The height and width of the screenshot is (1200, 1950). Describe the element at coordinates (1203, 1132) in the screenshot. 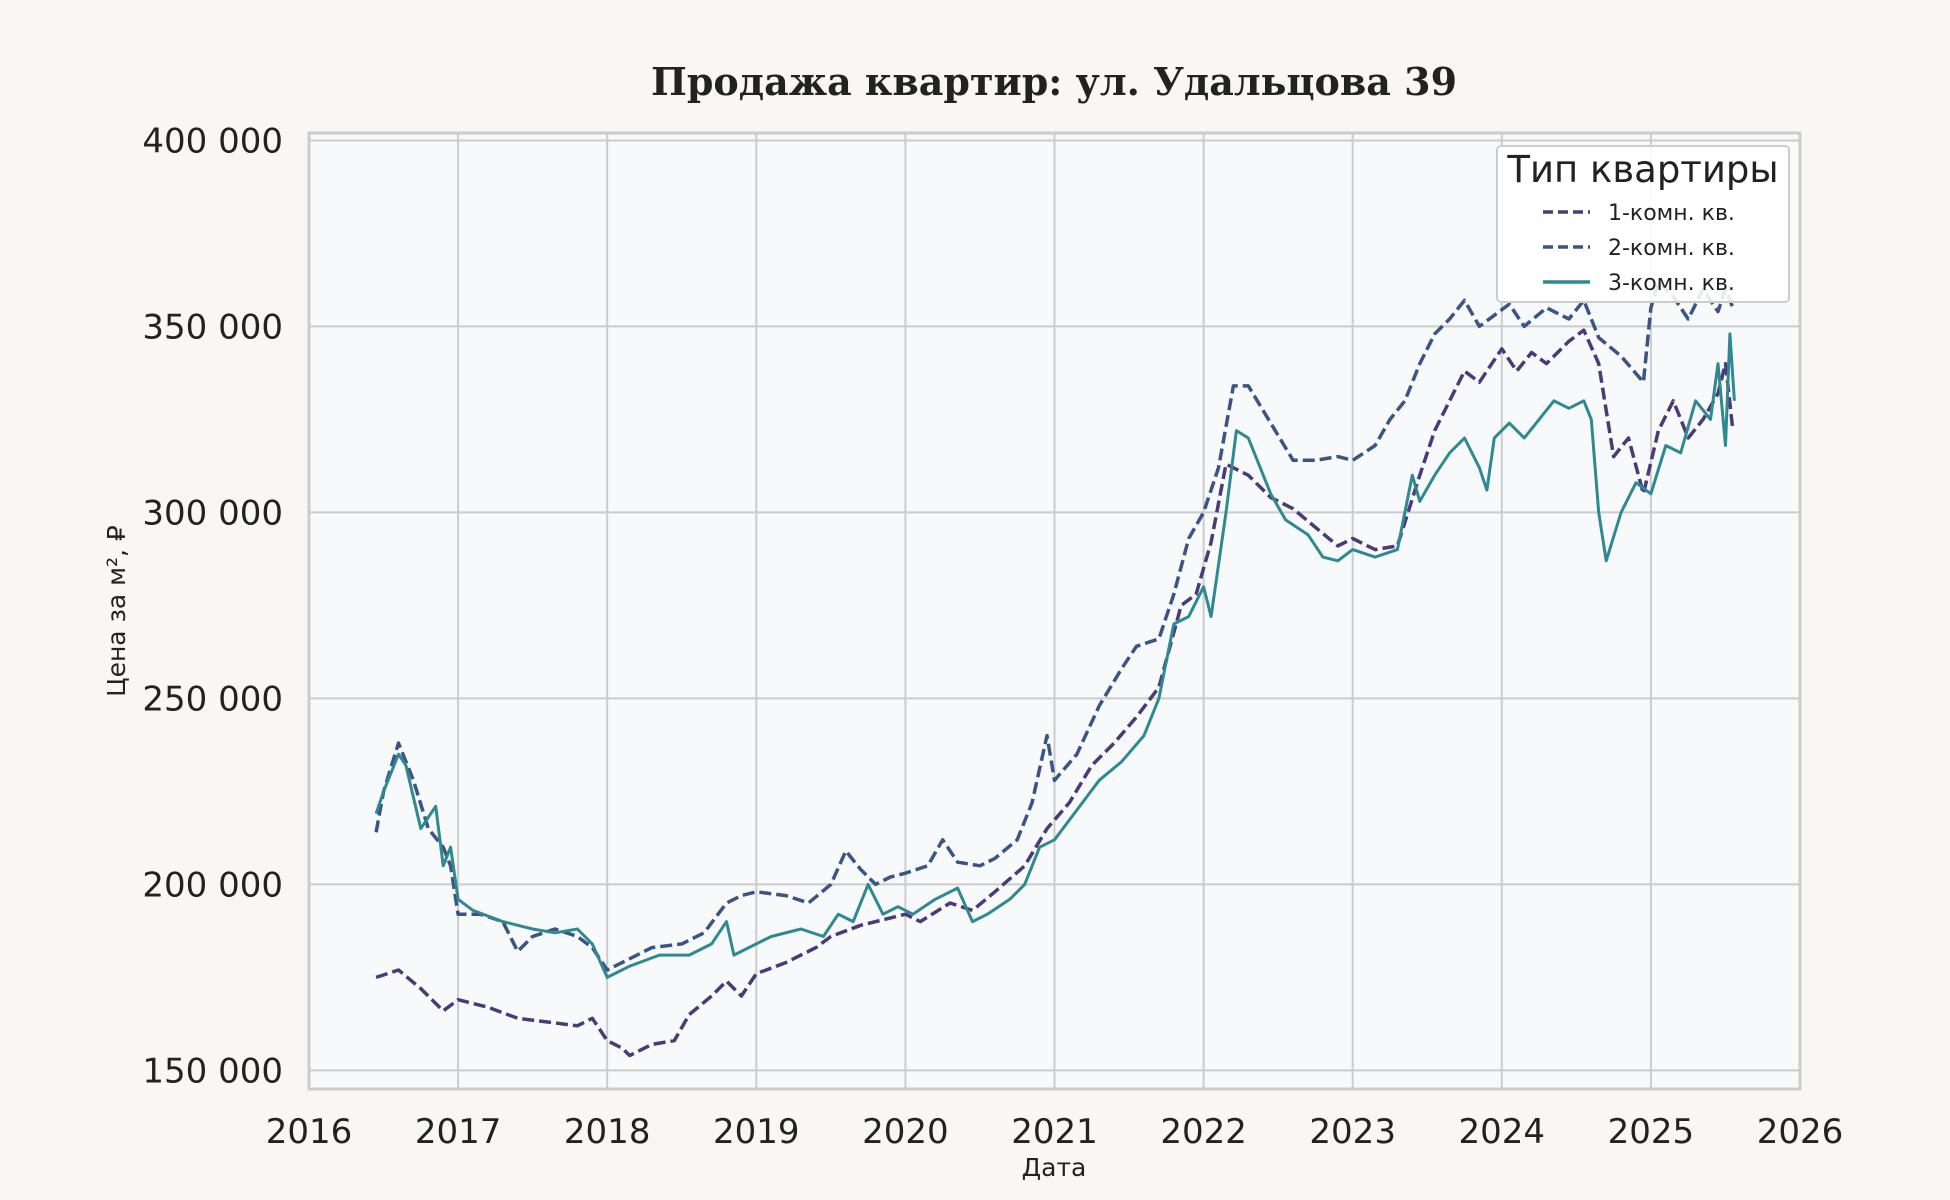

I see `x-tick-label: 2022` at that location.